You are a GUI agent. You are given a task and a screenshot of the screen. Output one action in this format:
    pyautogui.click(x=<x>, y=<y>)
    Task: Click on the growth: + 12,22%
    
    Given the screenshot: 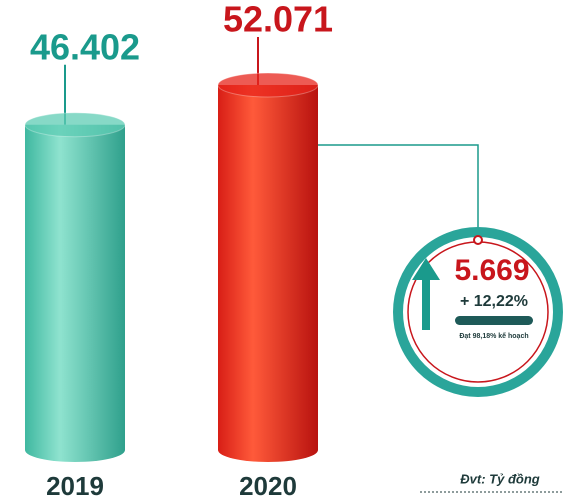 What is the action you would take?
    pyautogui.click(x=494, y=301)
    